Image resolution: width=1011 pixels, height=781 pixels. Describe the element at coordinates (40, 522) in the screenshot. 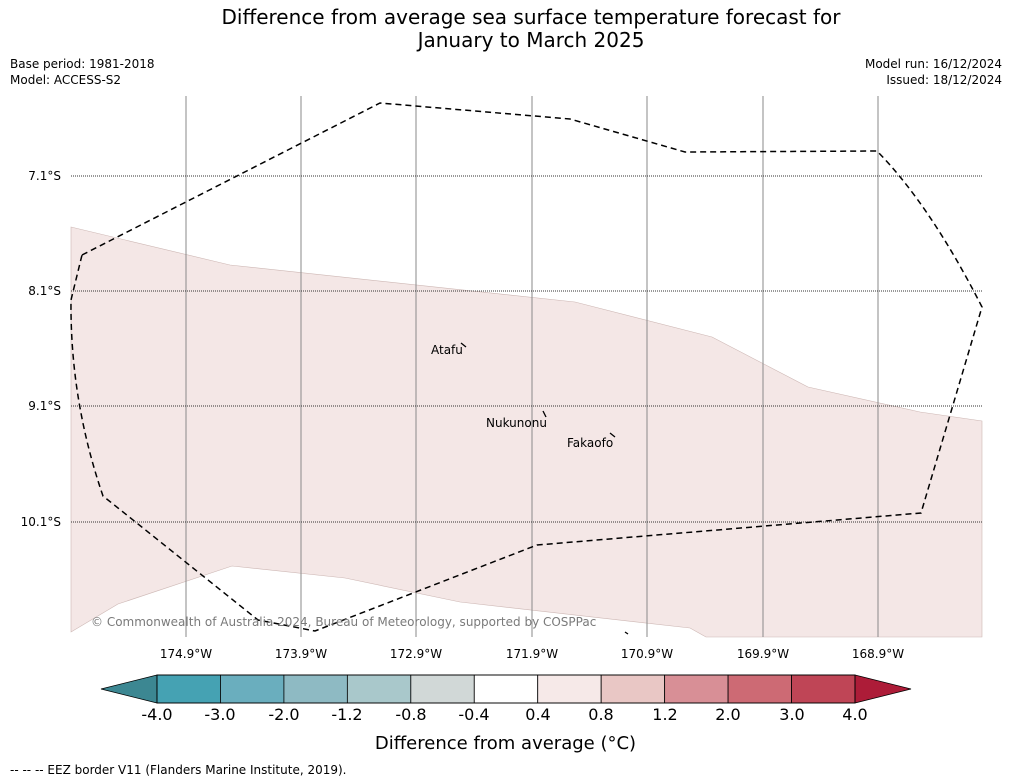

I see `lat-label: 10.1°S` at that location.